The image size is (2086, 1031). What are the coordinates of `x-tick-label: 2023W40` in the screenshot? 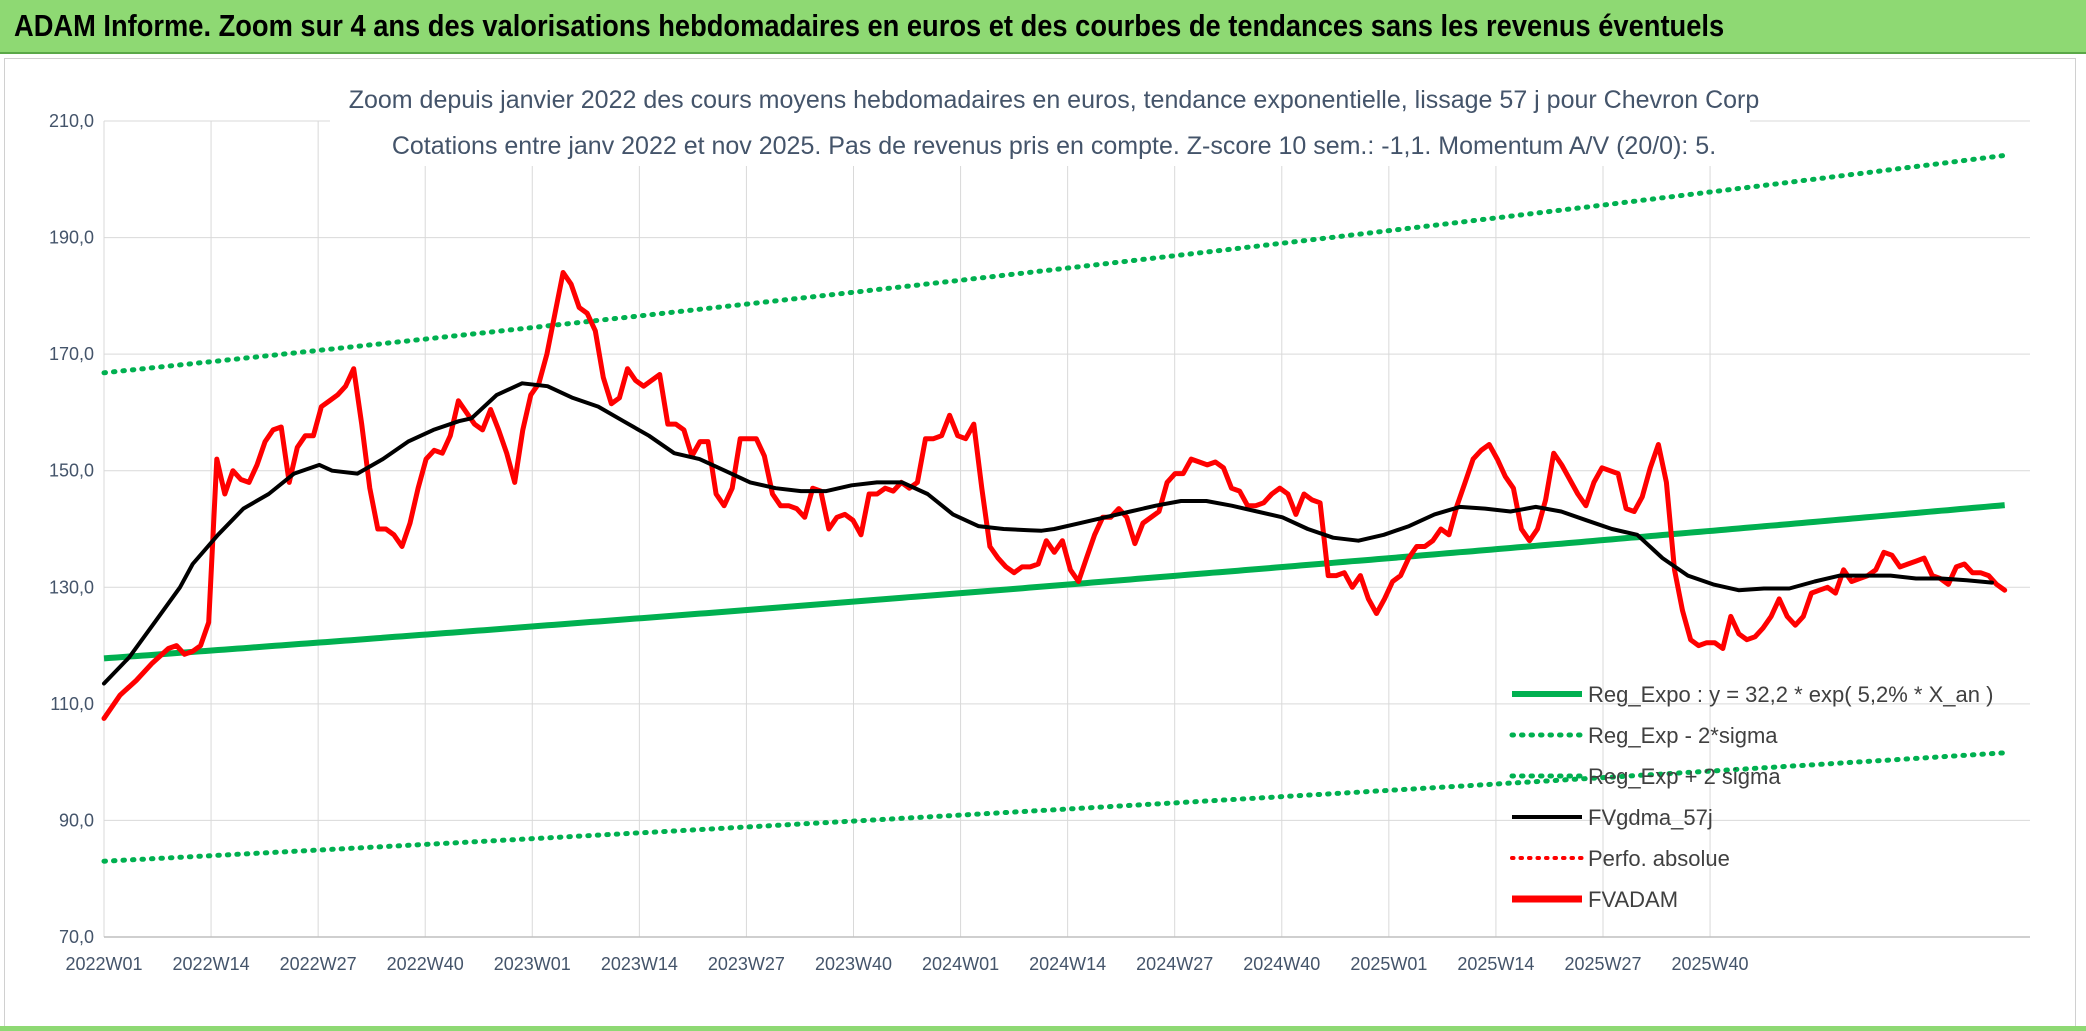 It's located at (853, 964).